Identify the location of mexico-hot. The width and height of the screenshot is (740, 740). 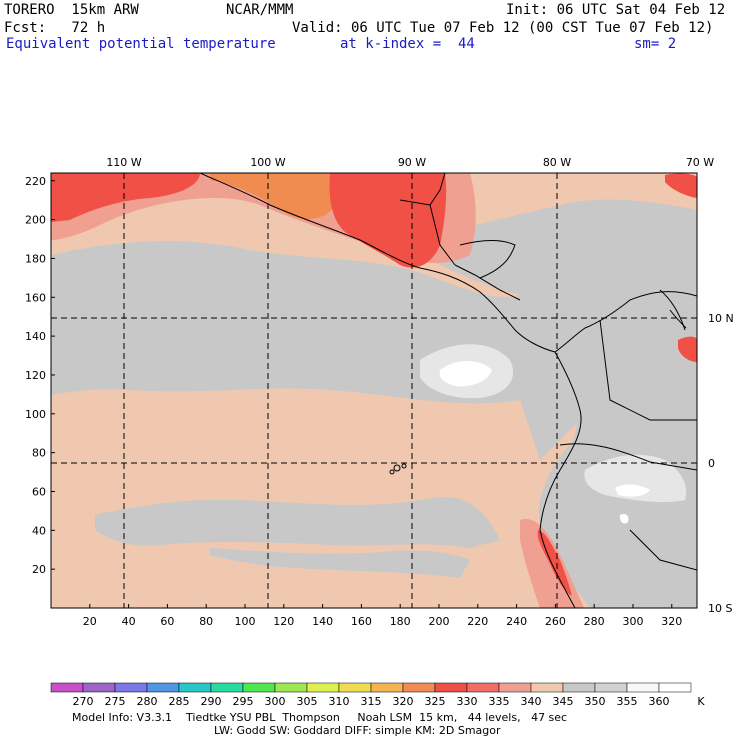
(125, 197).